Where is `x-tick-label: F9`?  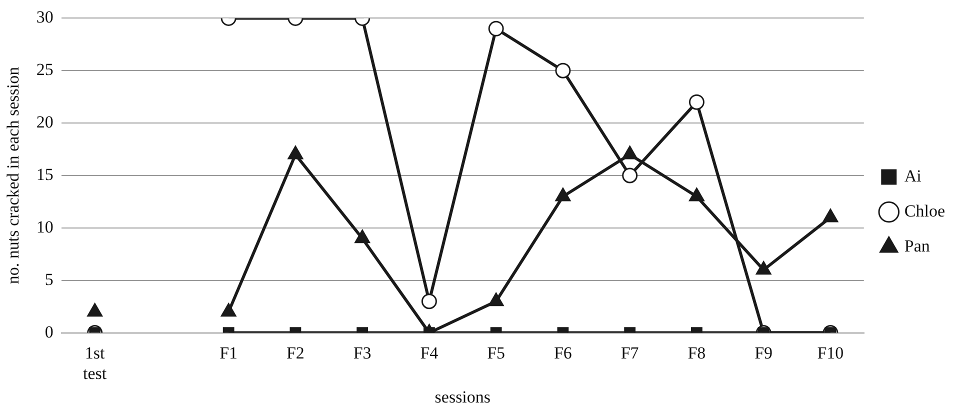
x-tick-label: F9 is located at coordinates (763, 352).